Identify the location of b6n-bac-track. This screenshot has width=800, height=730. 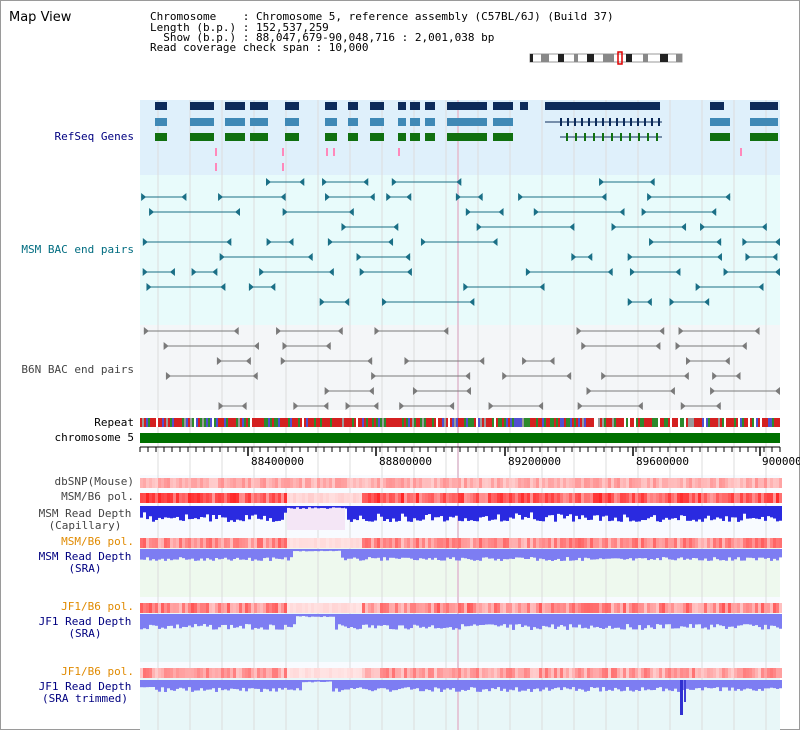
(461, 368).